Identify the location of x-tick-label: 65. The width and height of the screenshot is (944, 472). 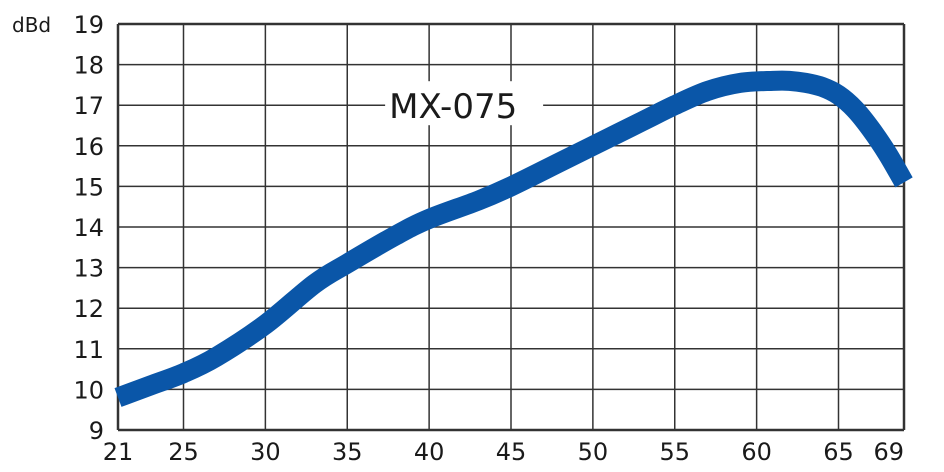
(838, 452).